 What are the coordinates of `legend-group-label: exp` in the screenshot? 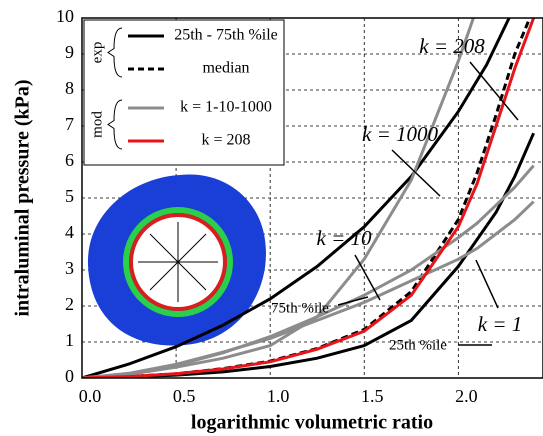 It's located at (97, 53).